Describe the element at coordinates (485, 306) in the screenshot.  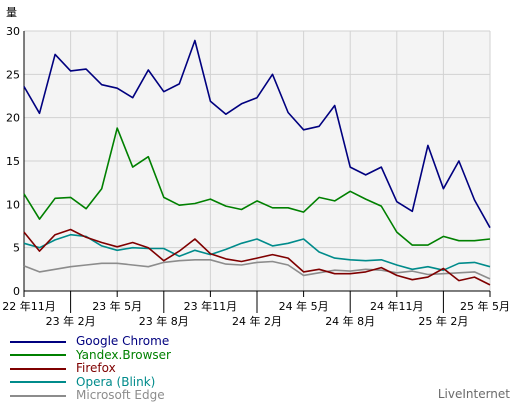
I see `x-tick-label: 25 年 5月` at that location.